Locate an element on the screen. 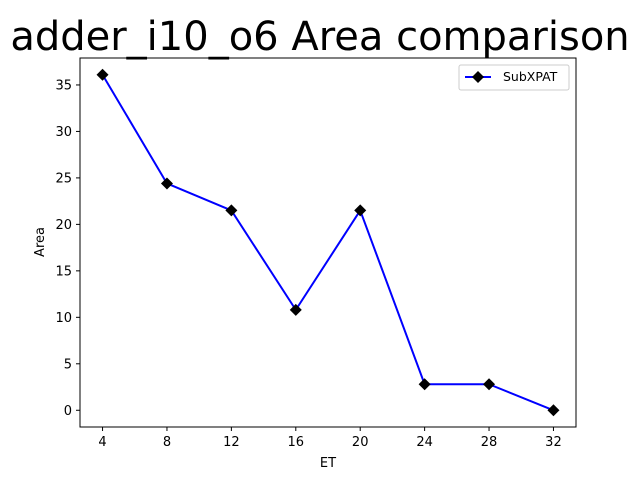 The image size is (640, 480). y-tick-label: 35 is located at coordinates (63, 85).